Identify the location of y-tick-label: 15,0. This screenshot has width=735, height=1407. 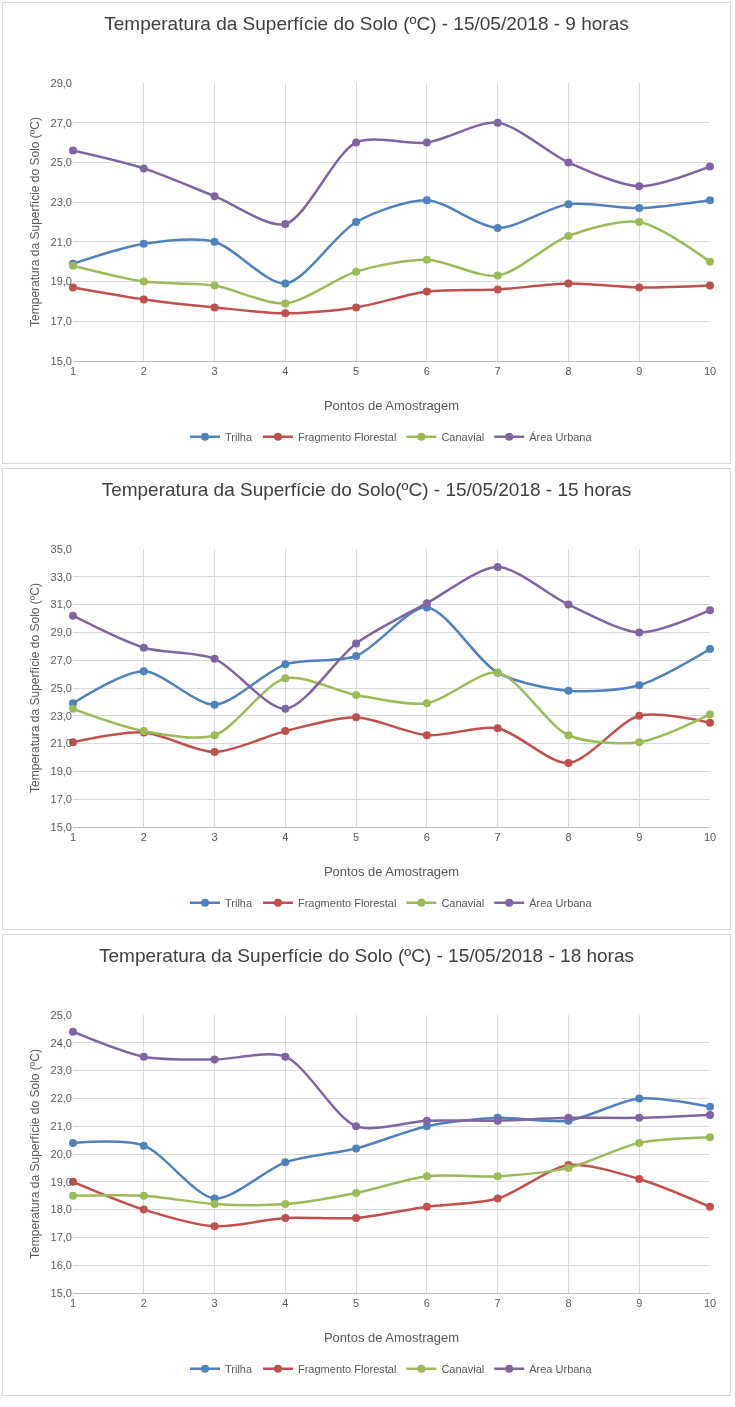
(61, 826).